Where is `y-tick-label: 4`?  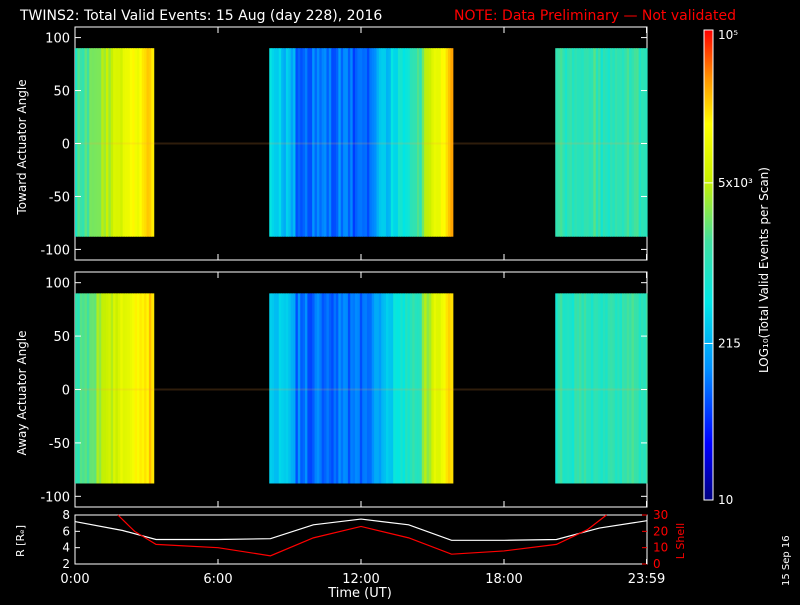
y-tick-label: 4 is located at coordinates (66, 548).